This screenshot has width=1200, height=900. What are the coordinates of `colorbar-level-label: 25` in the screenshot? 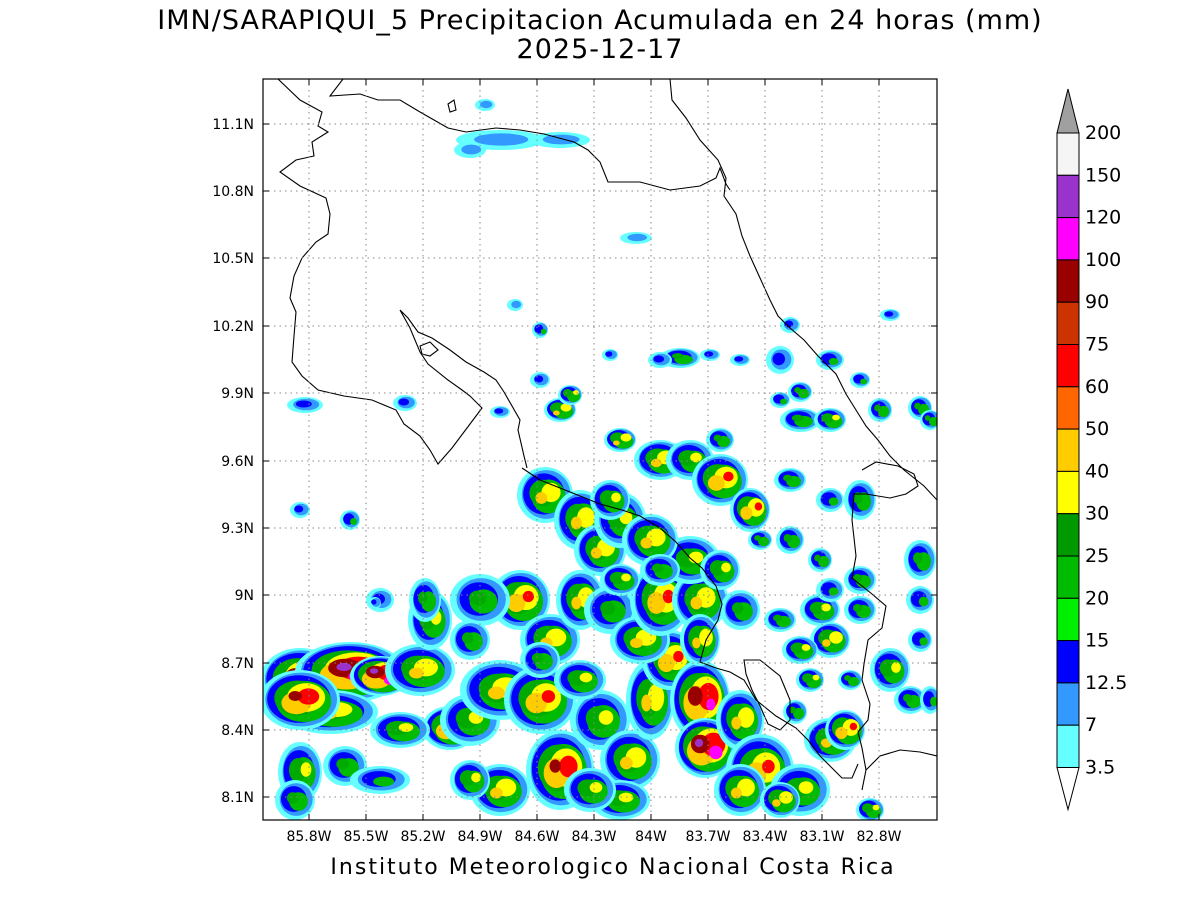 It's located at (1097, 556).